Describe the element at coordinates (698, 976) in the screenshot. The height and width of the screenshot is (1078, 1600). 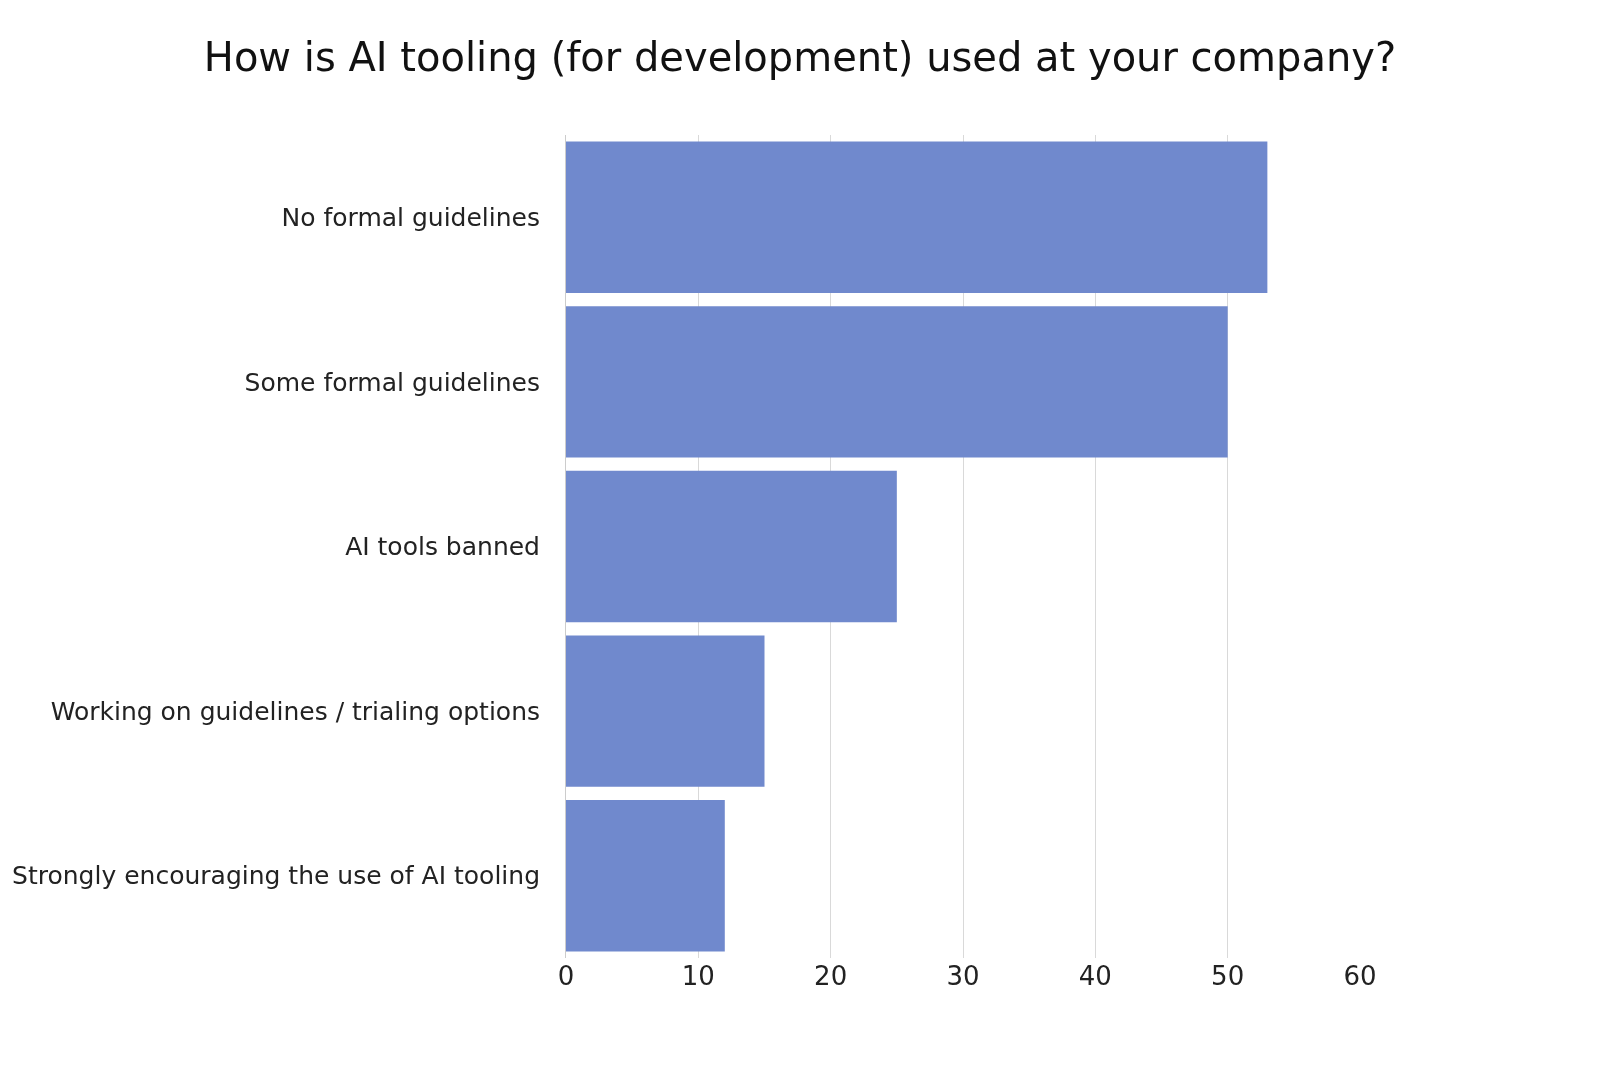
I see `x-tick-label: 10` at that location.